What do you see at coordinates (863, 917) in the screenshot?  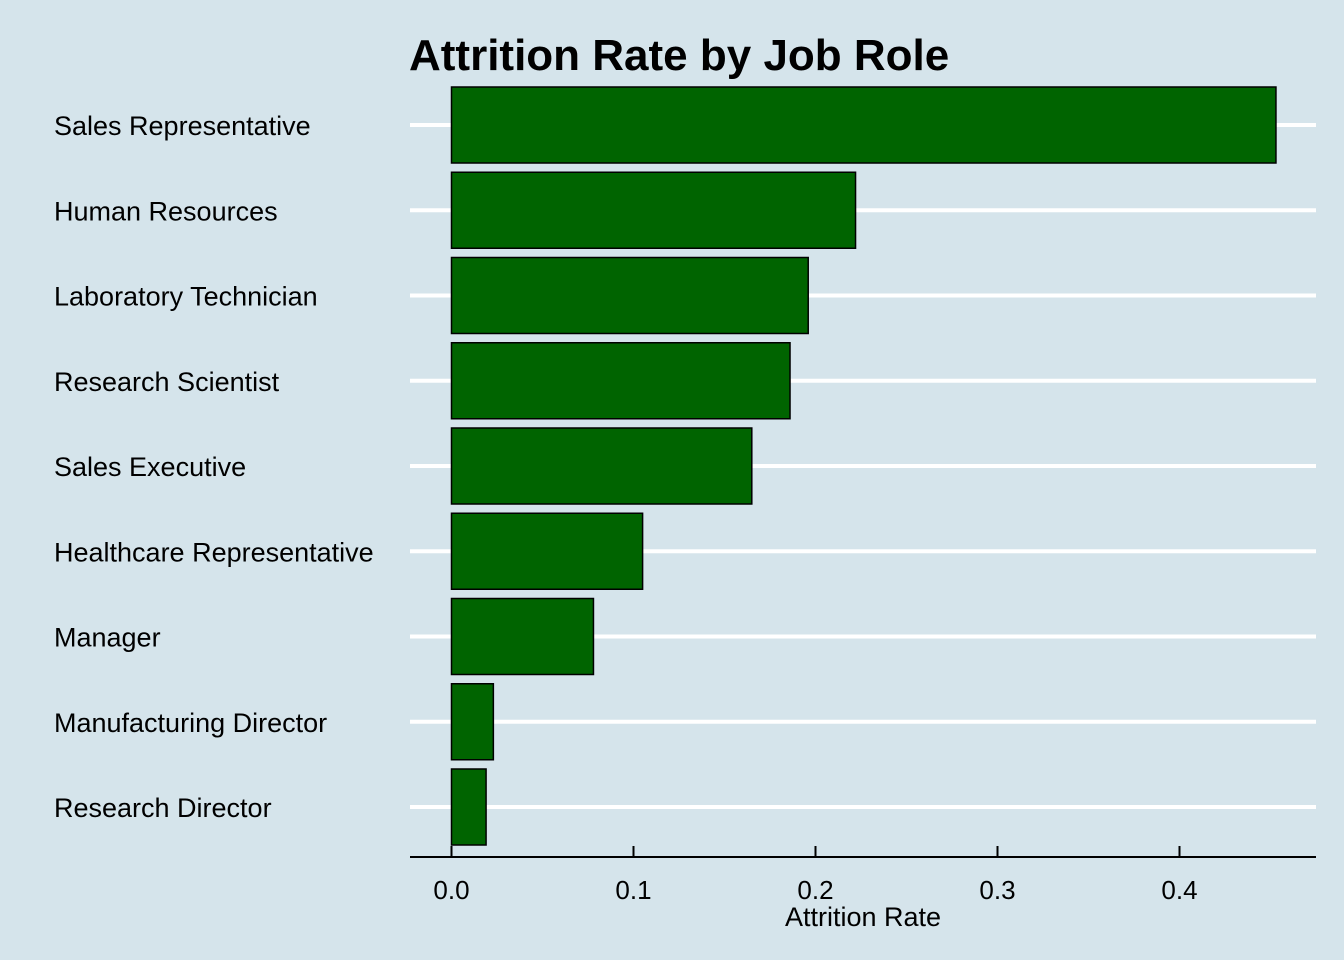 I see `x-axis-title: Attrition Rate` at bounding box center [863, 917].